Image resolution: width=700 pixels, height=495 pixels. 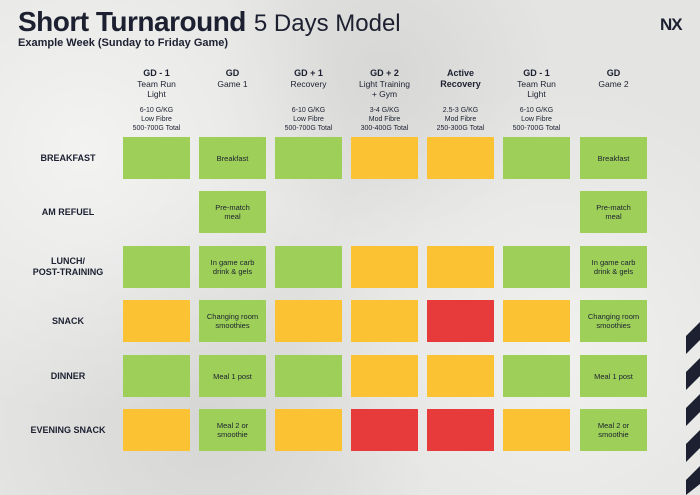 I want to click on column-description: Light Training + Gym, so click(x=385, y=89).